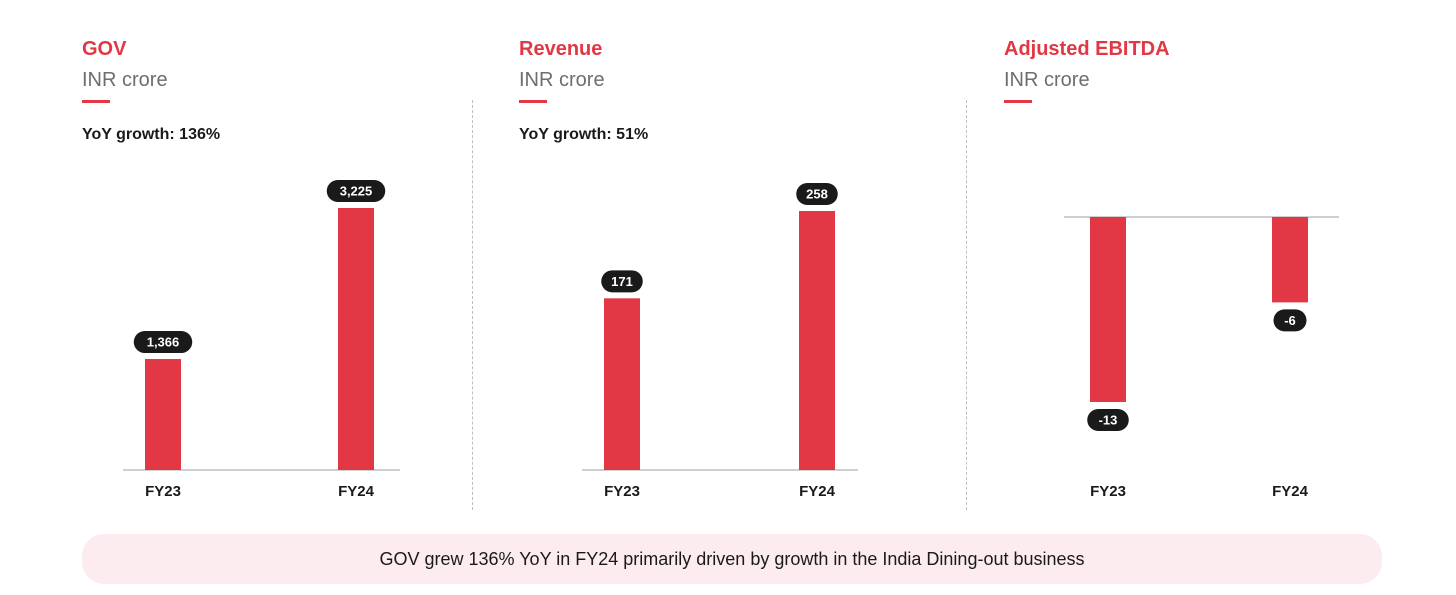 The height and width of the screenshot is (595, 1456). I want to click on value-label: 3,225, so click(356, 191).